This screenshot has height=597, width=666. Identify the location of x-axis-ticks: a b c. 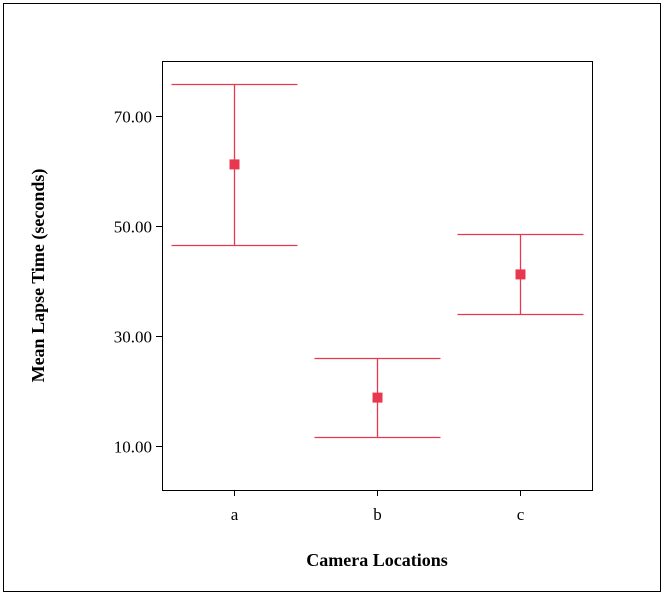
(378, 507).